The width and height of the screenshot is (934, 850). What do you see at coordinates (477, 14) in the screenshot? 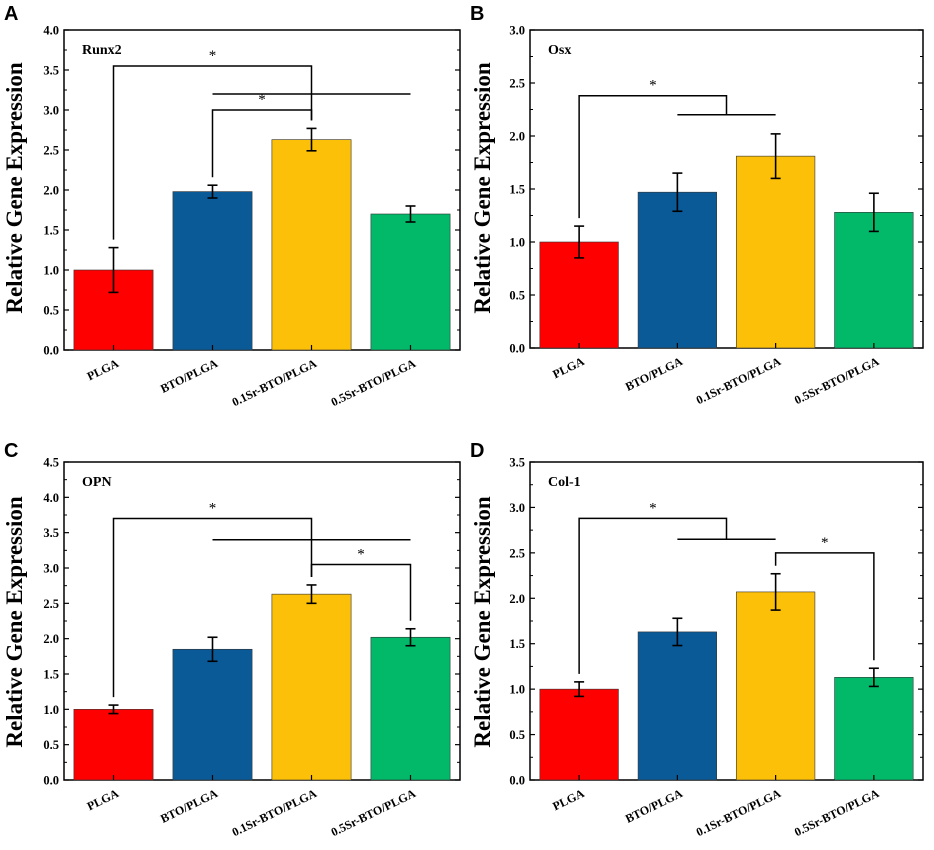
I see `panel-b-letter: B` at bounding box center [477, 14].